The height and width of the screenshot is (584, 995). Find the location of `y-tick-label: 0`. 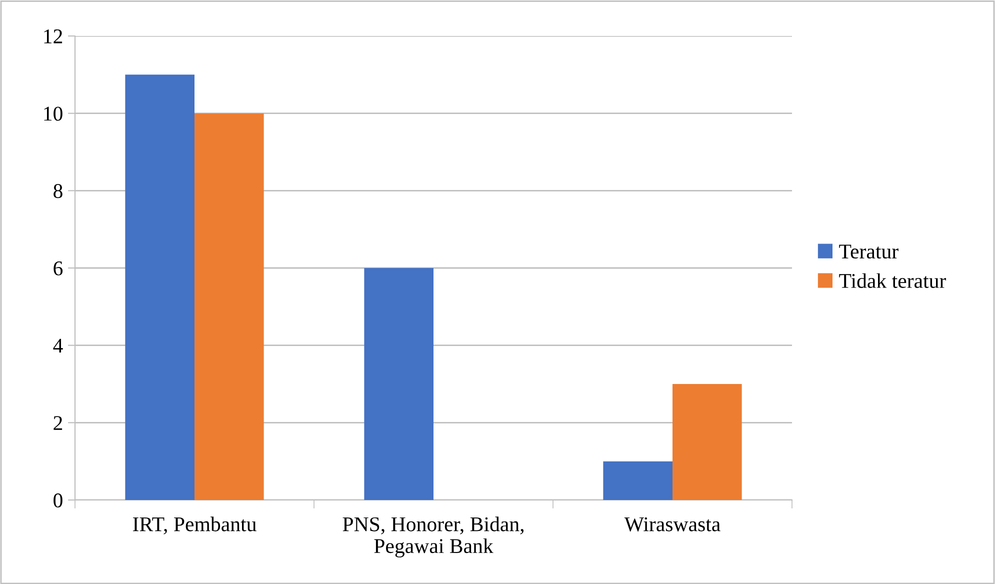

y-tick-label: 0 is located at coordinates (58, 500).